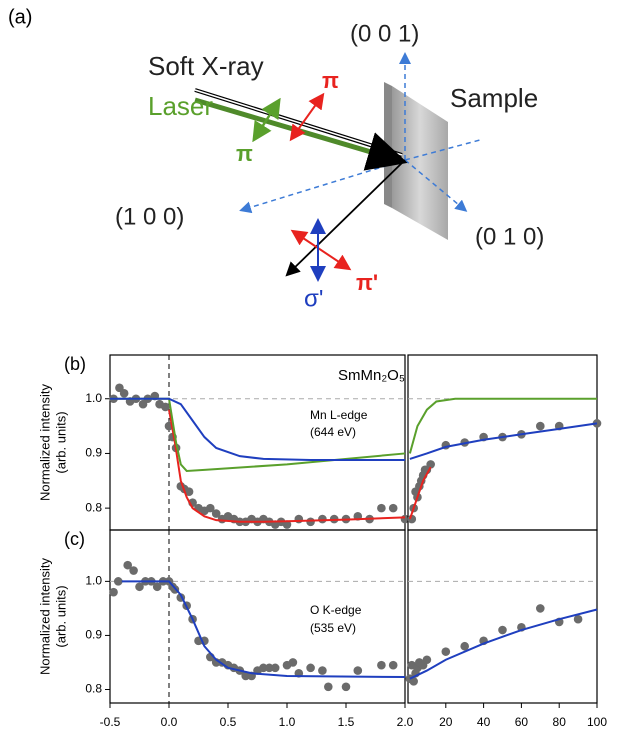  Describe the element at coordinates (333, 432) in the screenshot. I see `annotation: (644 eV)` at that location.